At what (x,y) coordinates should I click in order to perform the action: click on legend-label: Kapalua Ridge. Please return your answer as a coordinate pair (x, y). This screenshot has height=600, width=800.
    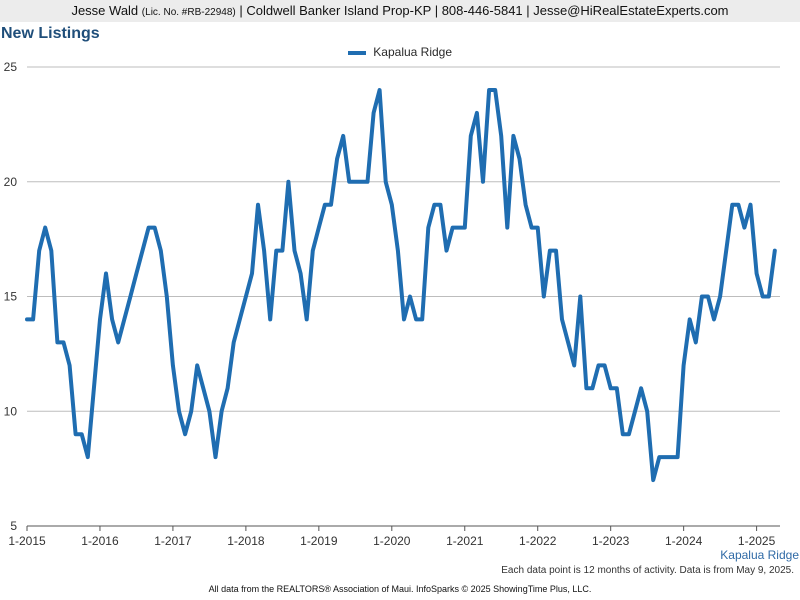
    Looking at the image, I should click on (413, 52).